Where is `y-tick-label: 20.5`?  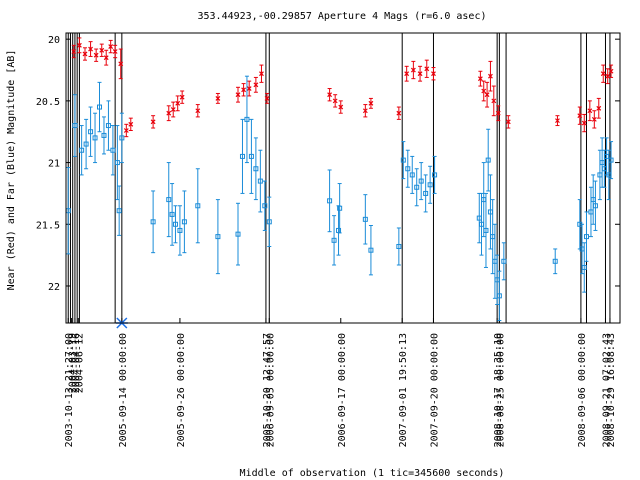 y-tick-label: 20.5 is located at coordinates (48, 102).